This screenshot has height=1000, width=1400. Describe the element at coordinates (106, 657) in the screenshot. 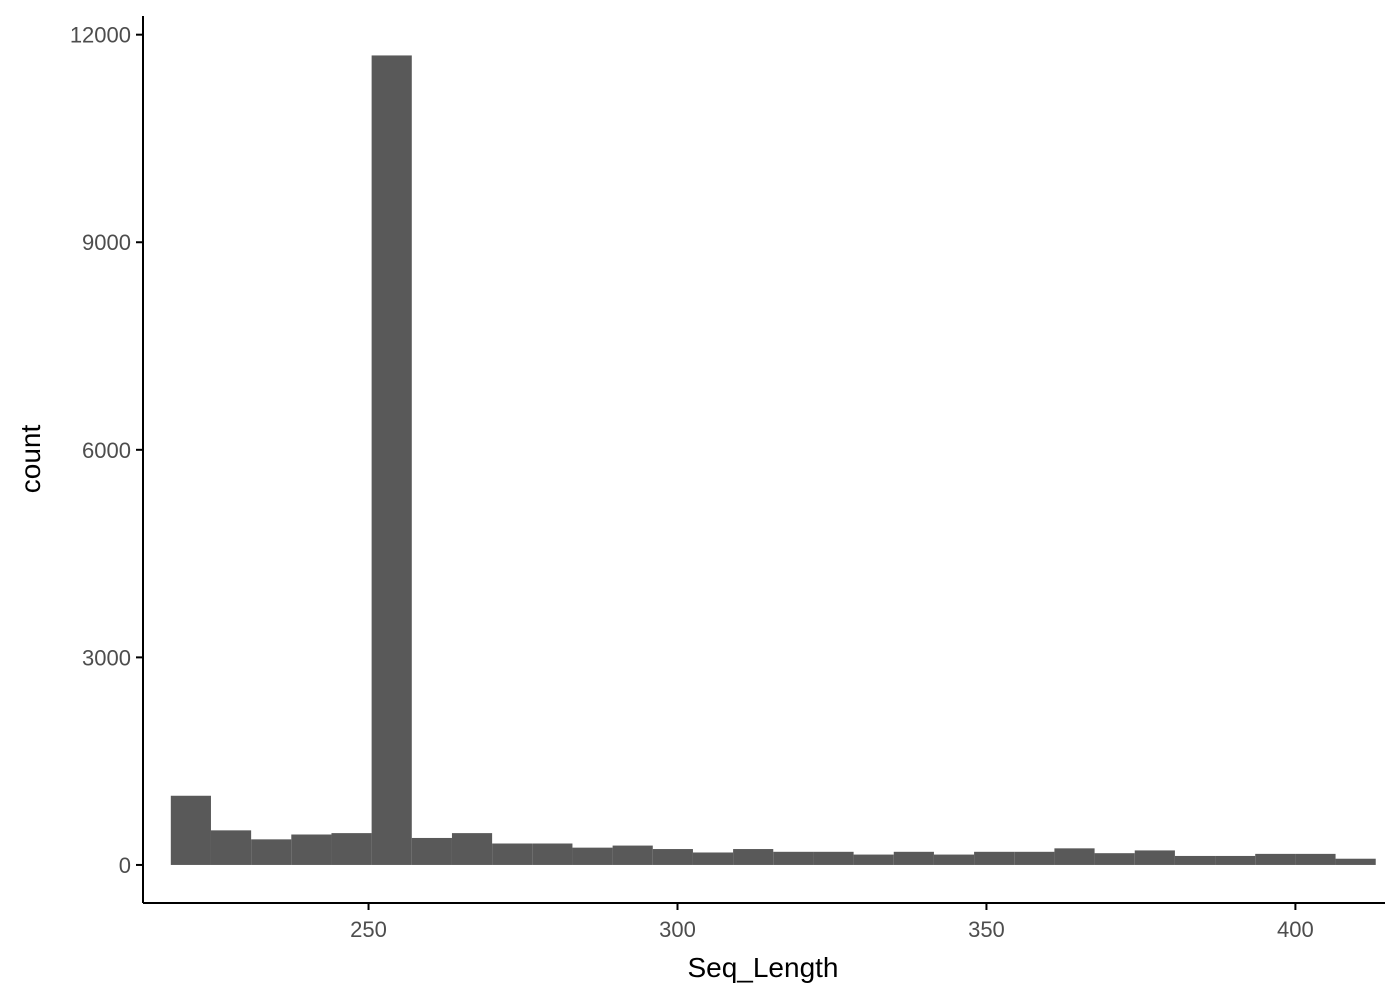

I see `y-tick-label: 3000` at that location.